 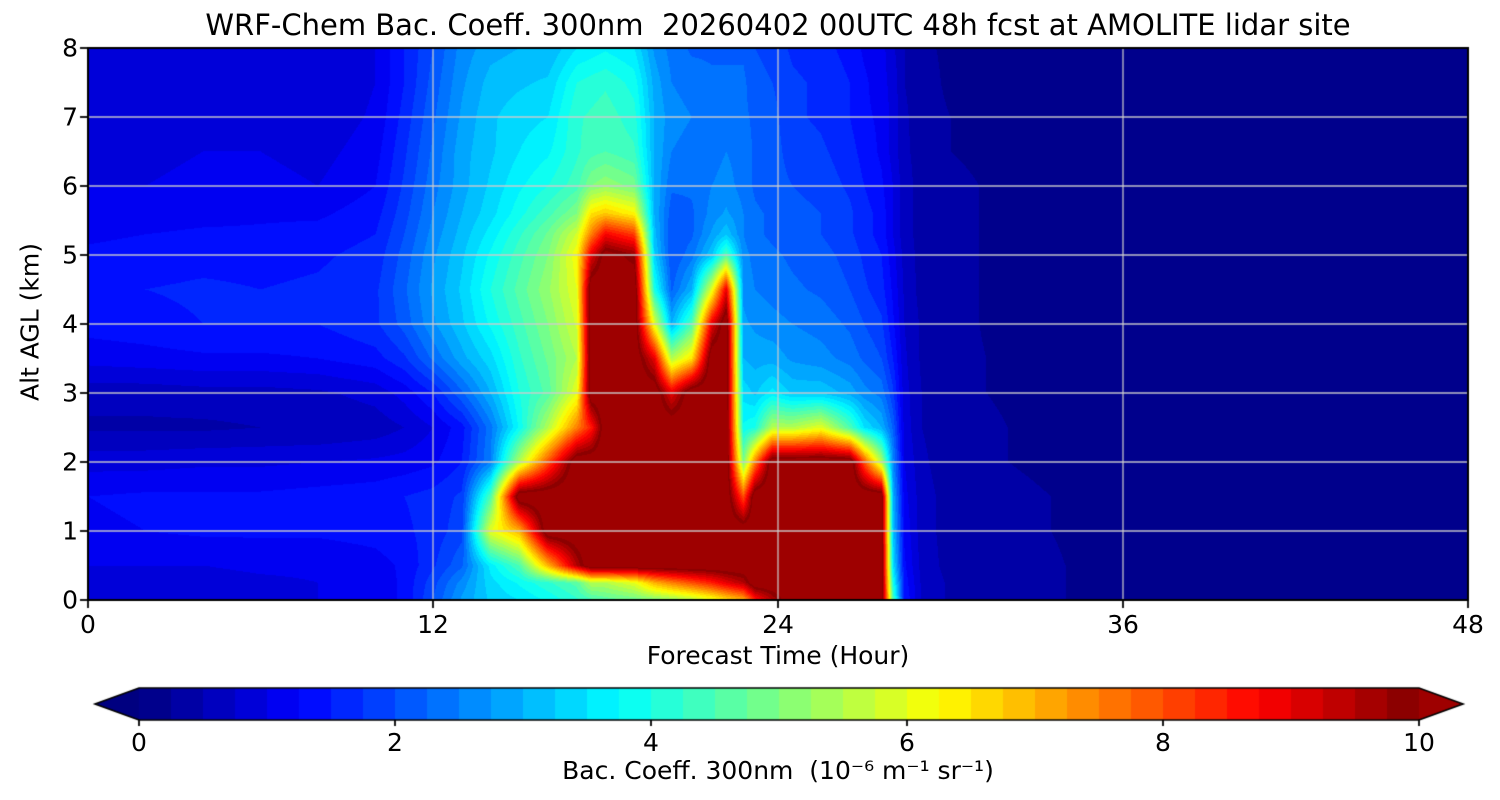 What do you see at coordinates (70, 393) in the screenshot?
I see `tick-label: 3` at bounding box center [70, 393].